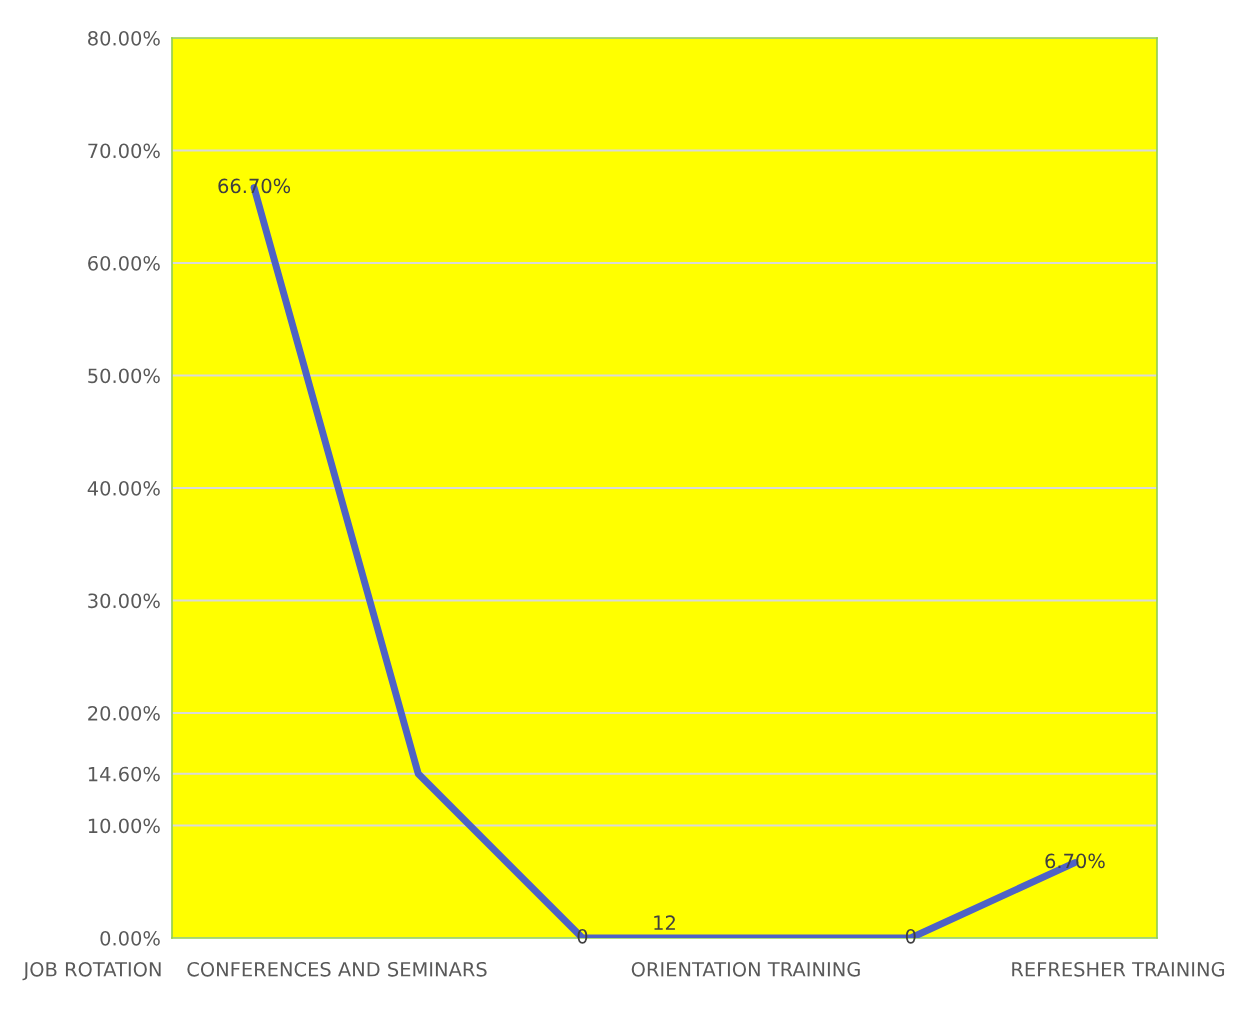  I want to click on y-tick-label: 40.00%, so click(123, 488).